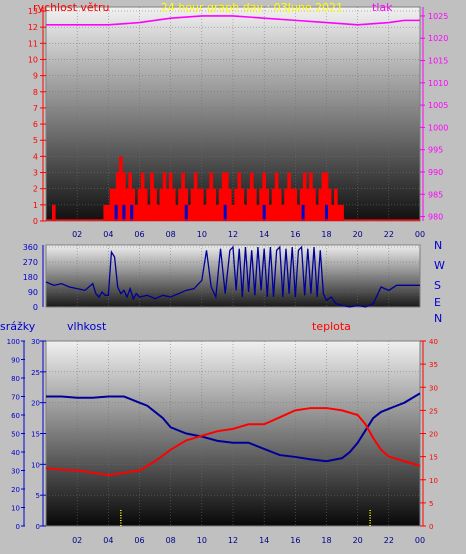 The image size is (466, 554). What do you see at coordinates (437, 302) in the screenshot?
I see `direction-compass-label: E` at bounding box center [437, 302].